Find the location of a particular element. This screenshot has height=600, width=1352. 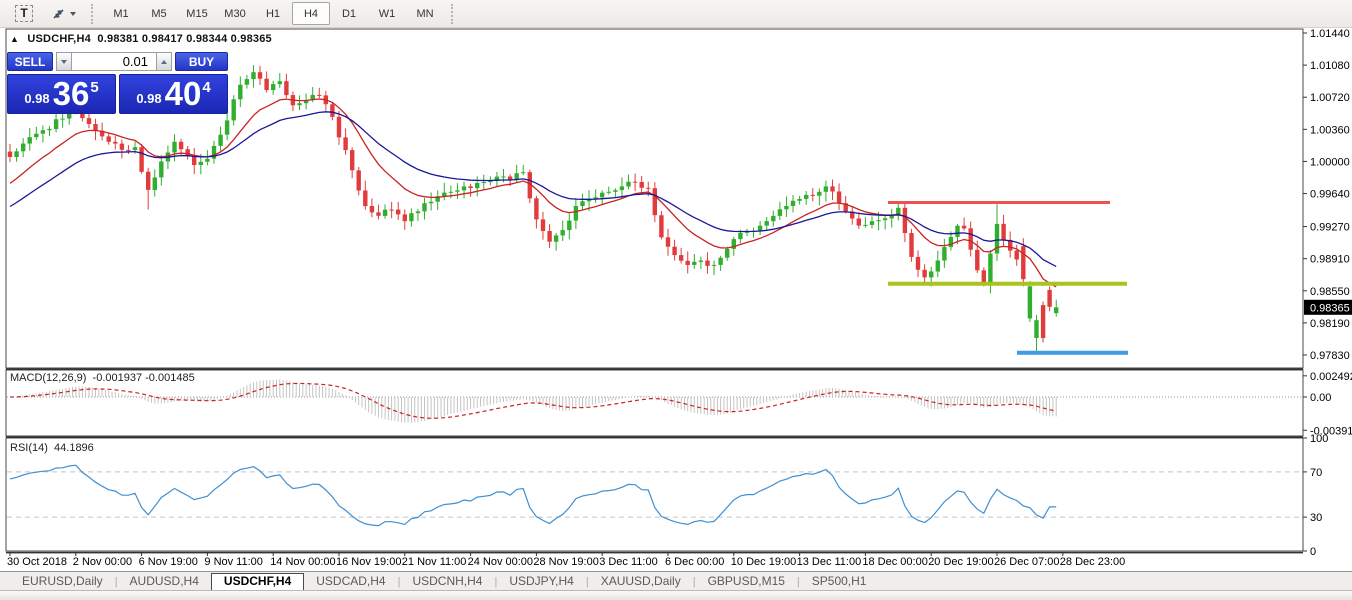

arrow-down-icon is located at coordinates (64, 61).